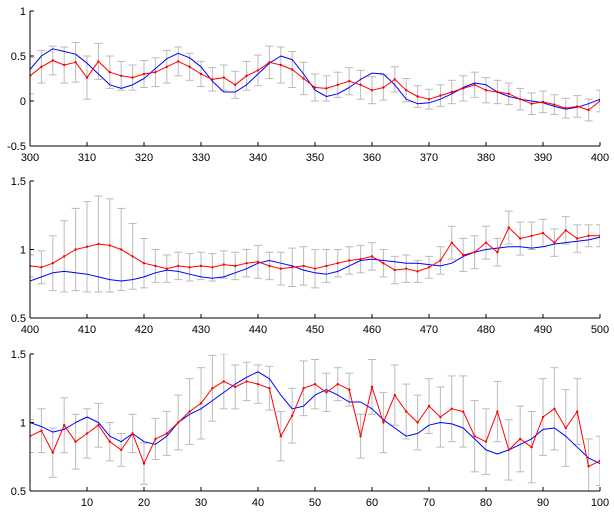  I want to click on x-tick-label: 320, so click(144, 158).